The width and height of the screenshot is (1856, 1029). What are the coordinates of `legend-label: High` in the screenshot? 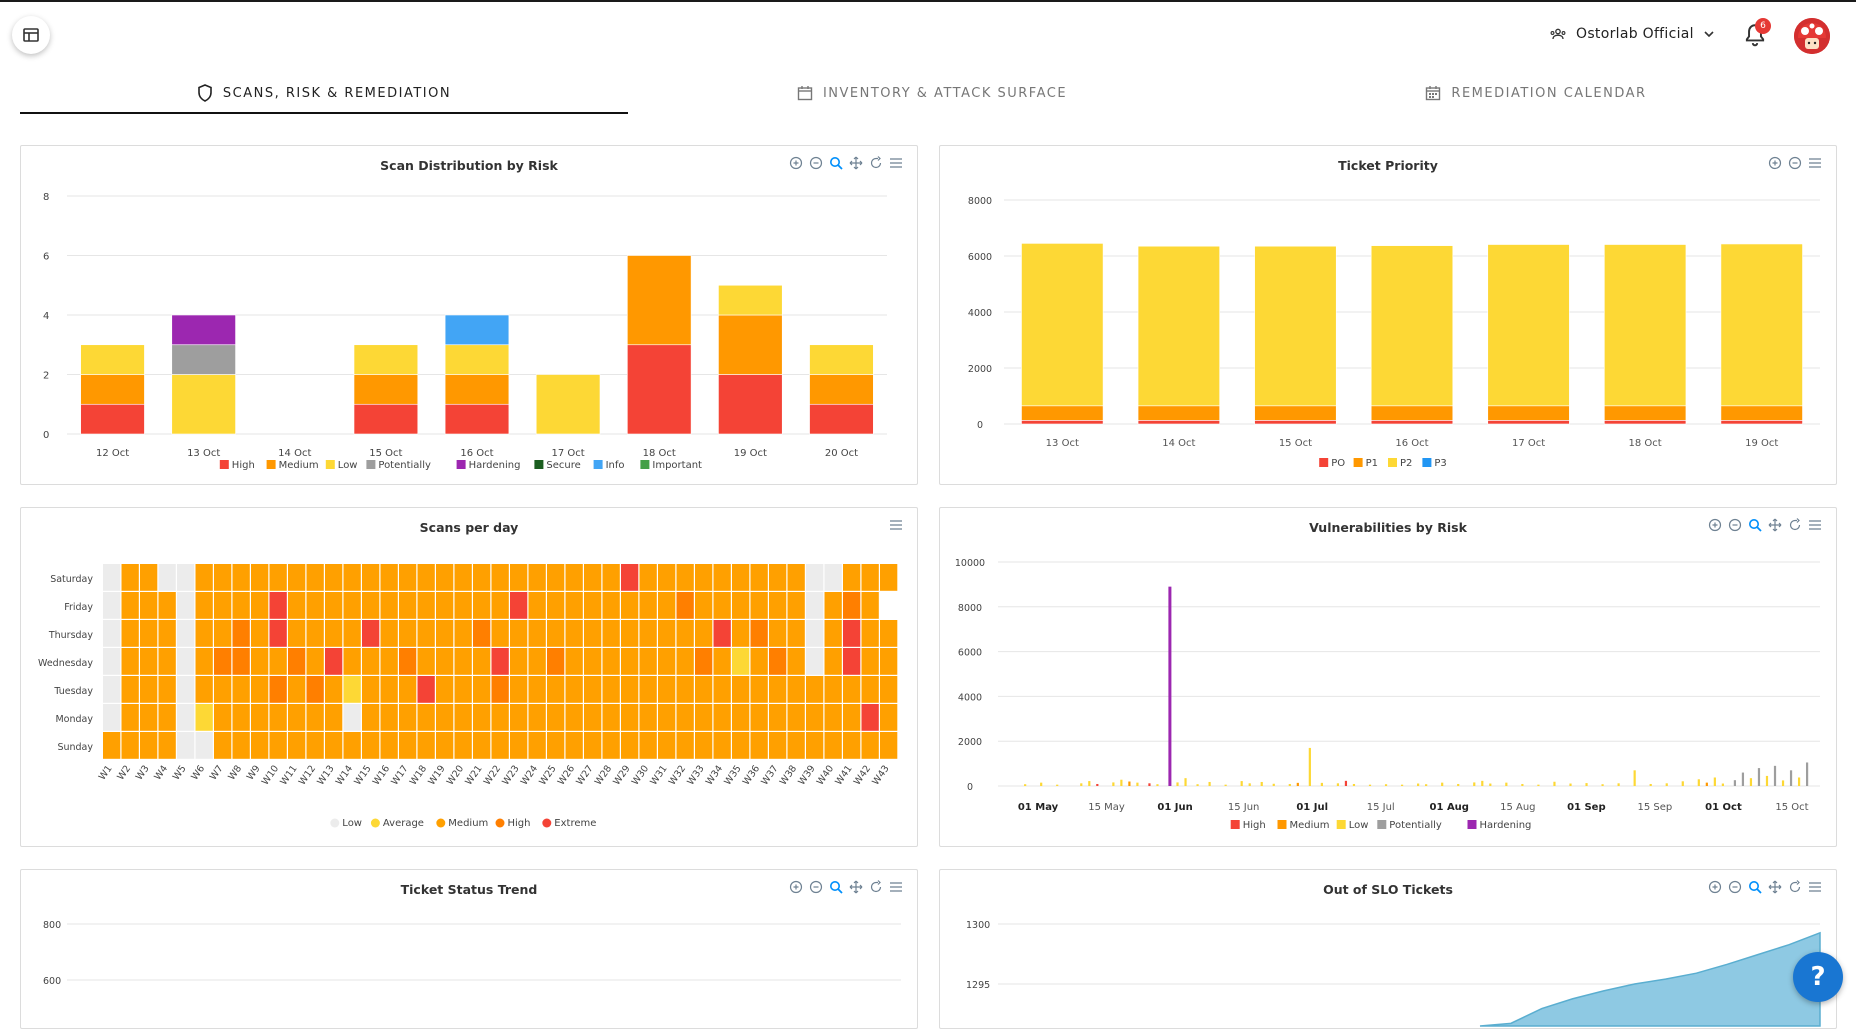 It's located at (519, 823).